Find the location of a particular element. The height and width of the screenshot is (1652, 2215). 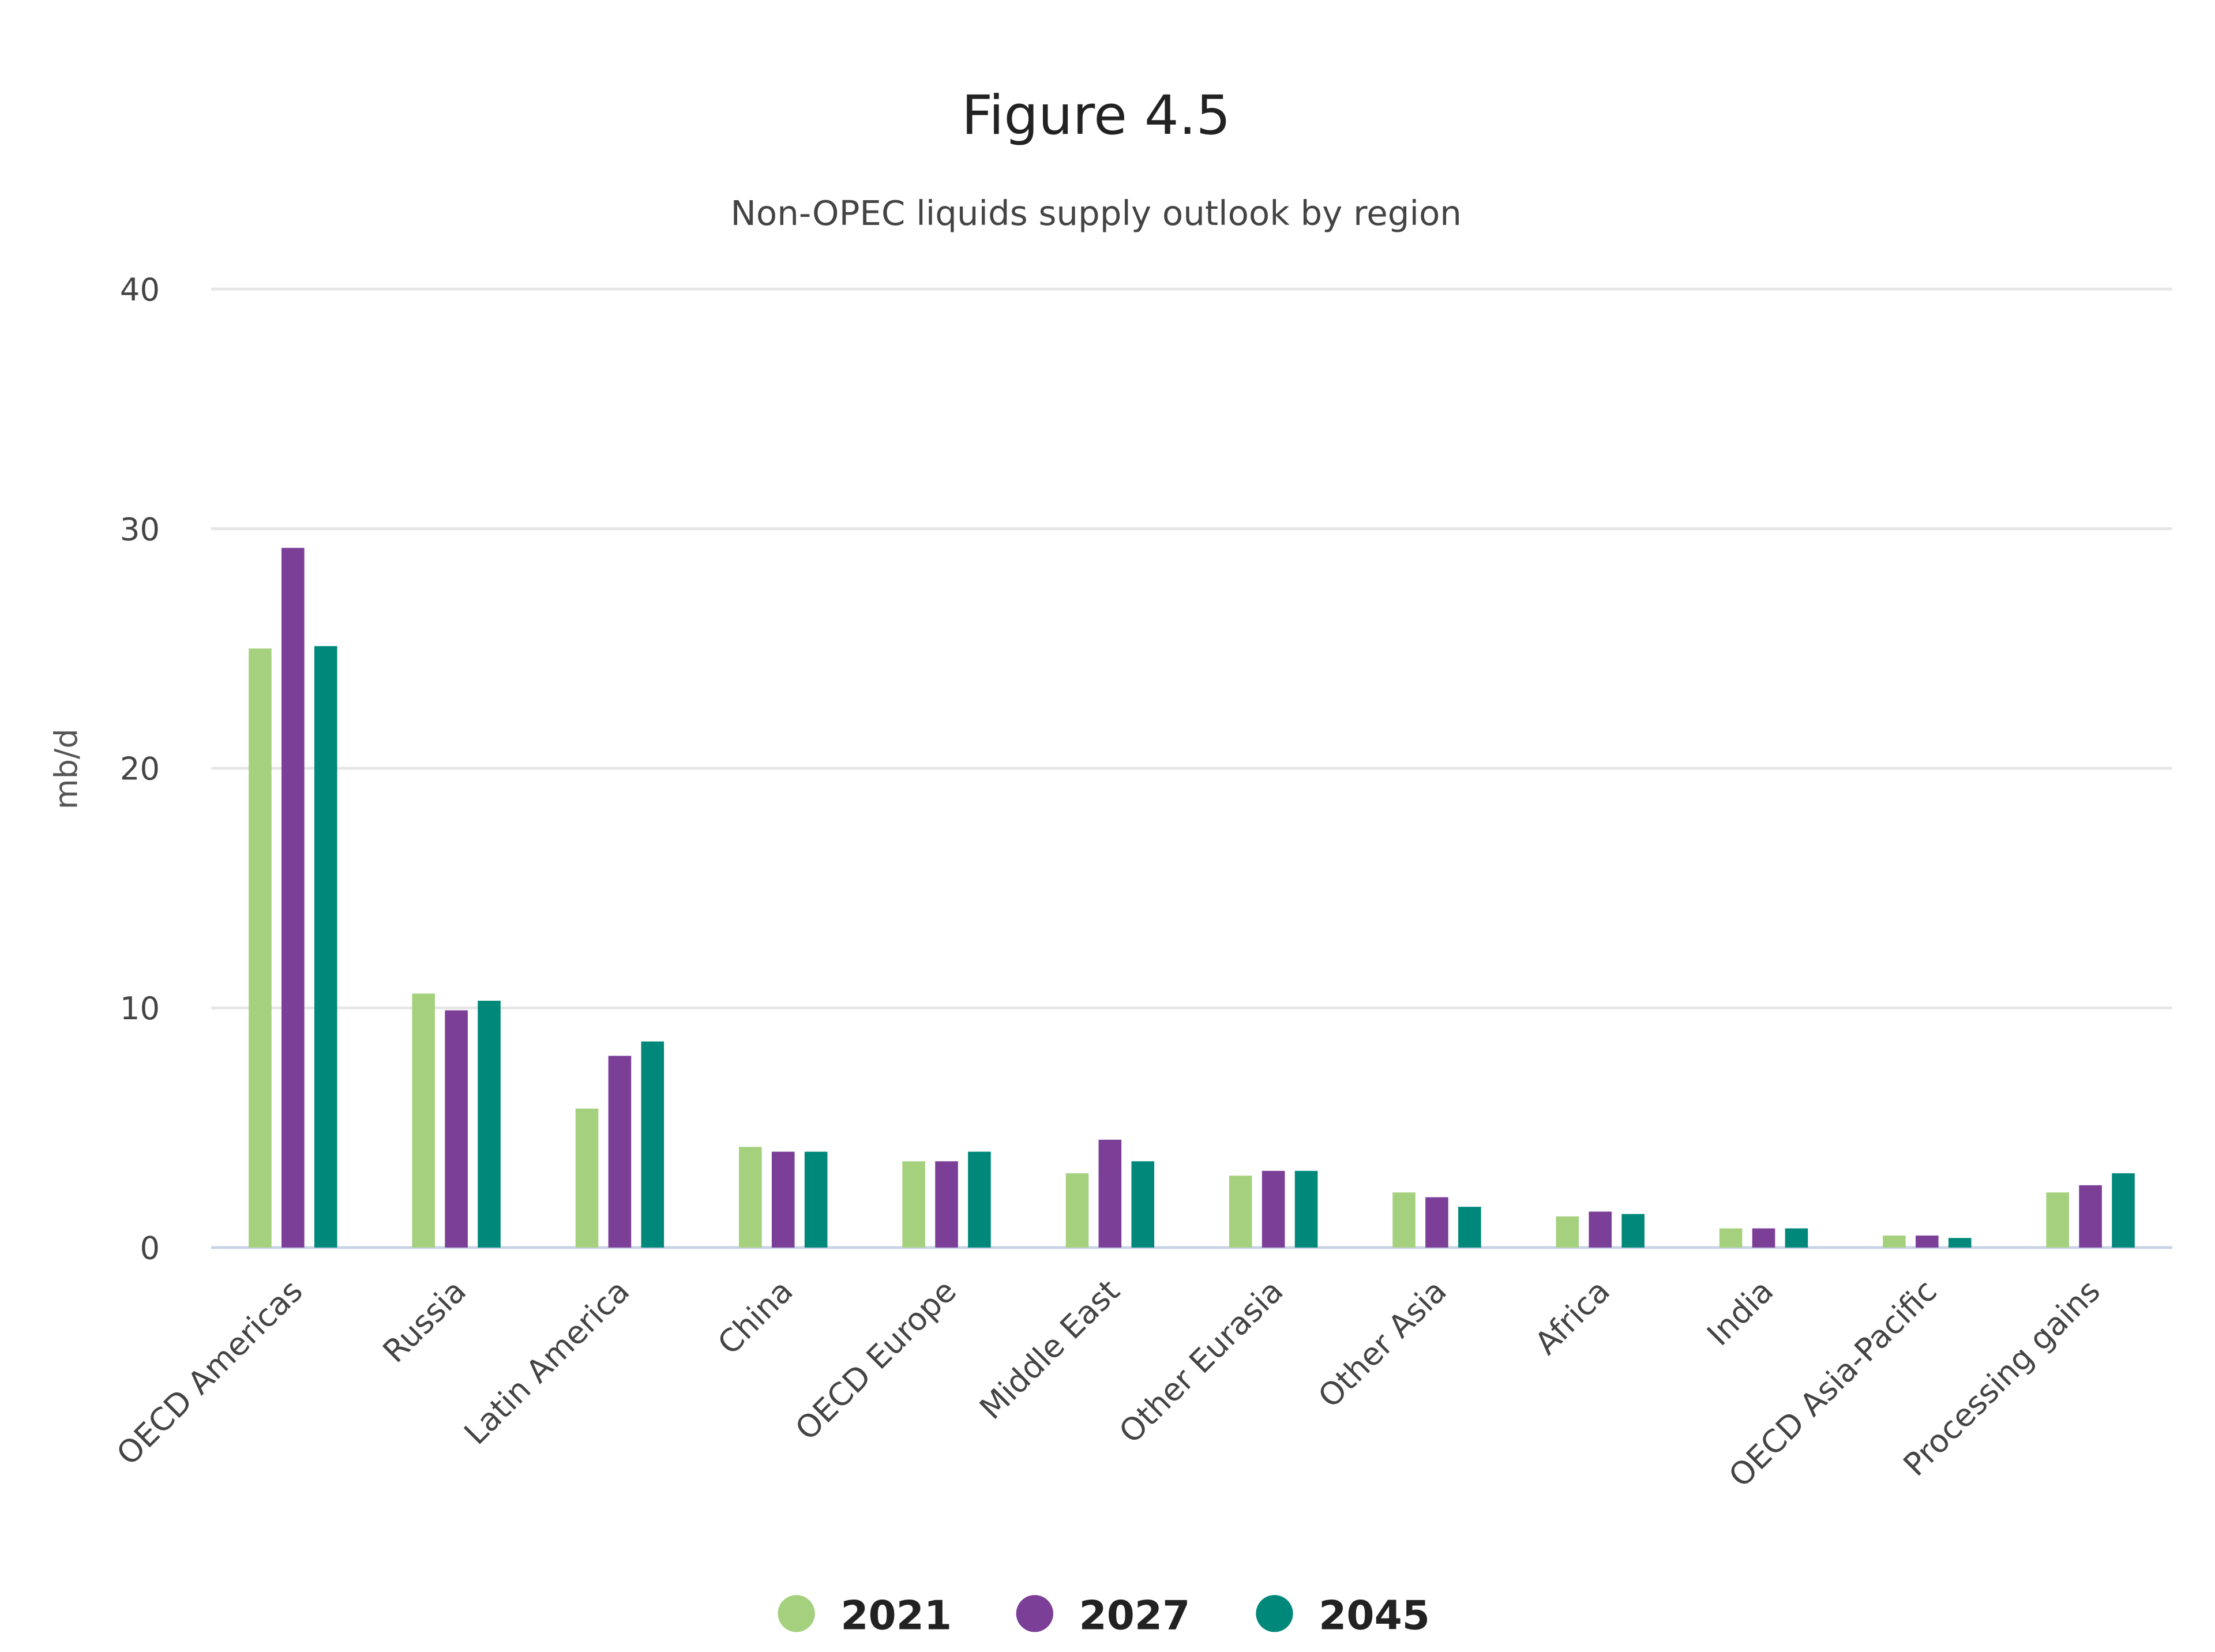

legend-item-2021: 2021 is located at coordinates (865, 1616).